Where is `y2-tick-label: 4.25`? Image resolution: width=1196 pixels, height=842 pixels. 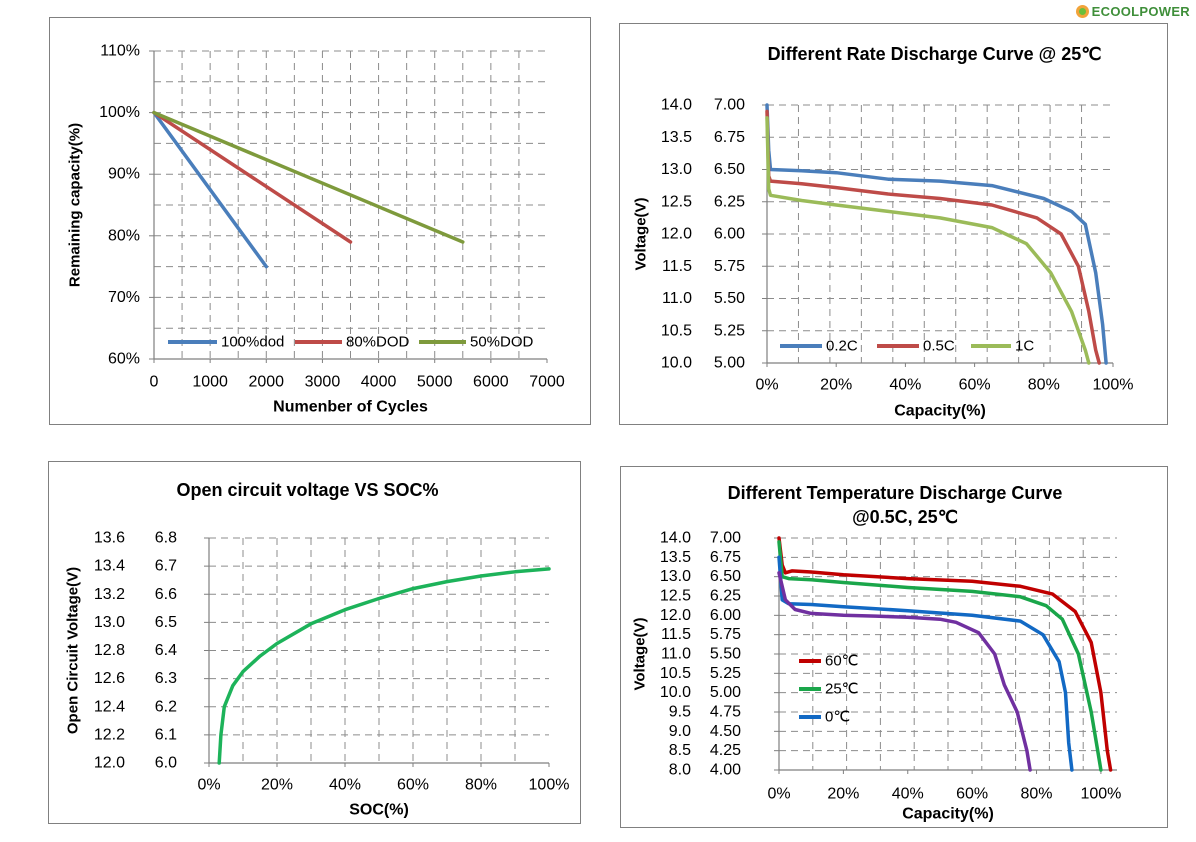 y2-tick-label: 4.25 is located at coordinates (725, 750).